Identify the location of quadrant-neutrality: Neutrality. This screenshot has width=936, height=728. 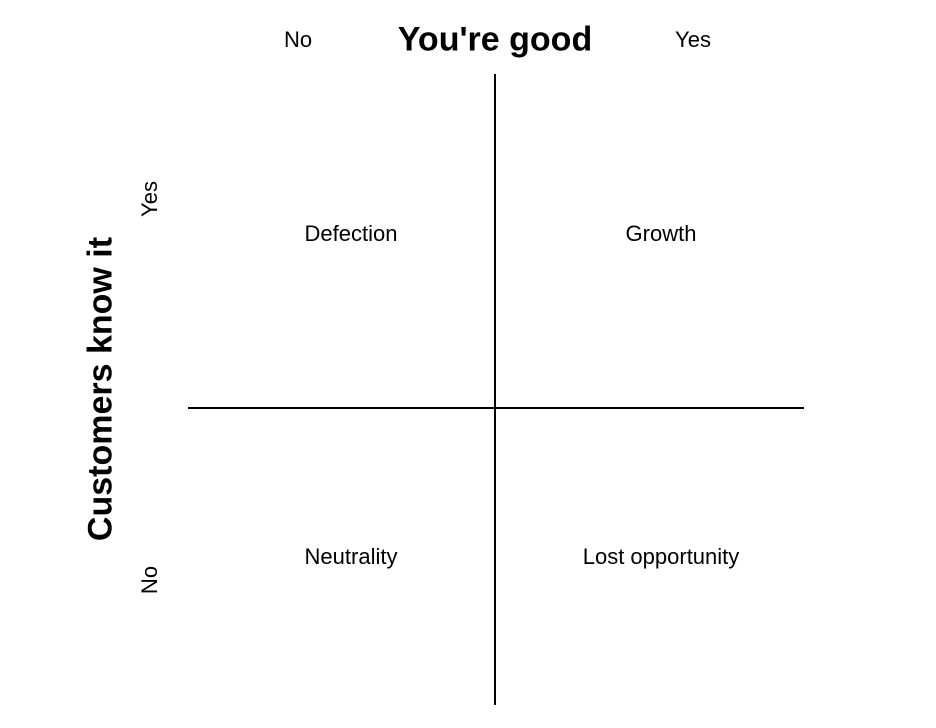
(351, 556).